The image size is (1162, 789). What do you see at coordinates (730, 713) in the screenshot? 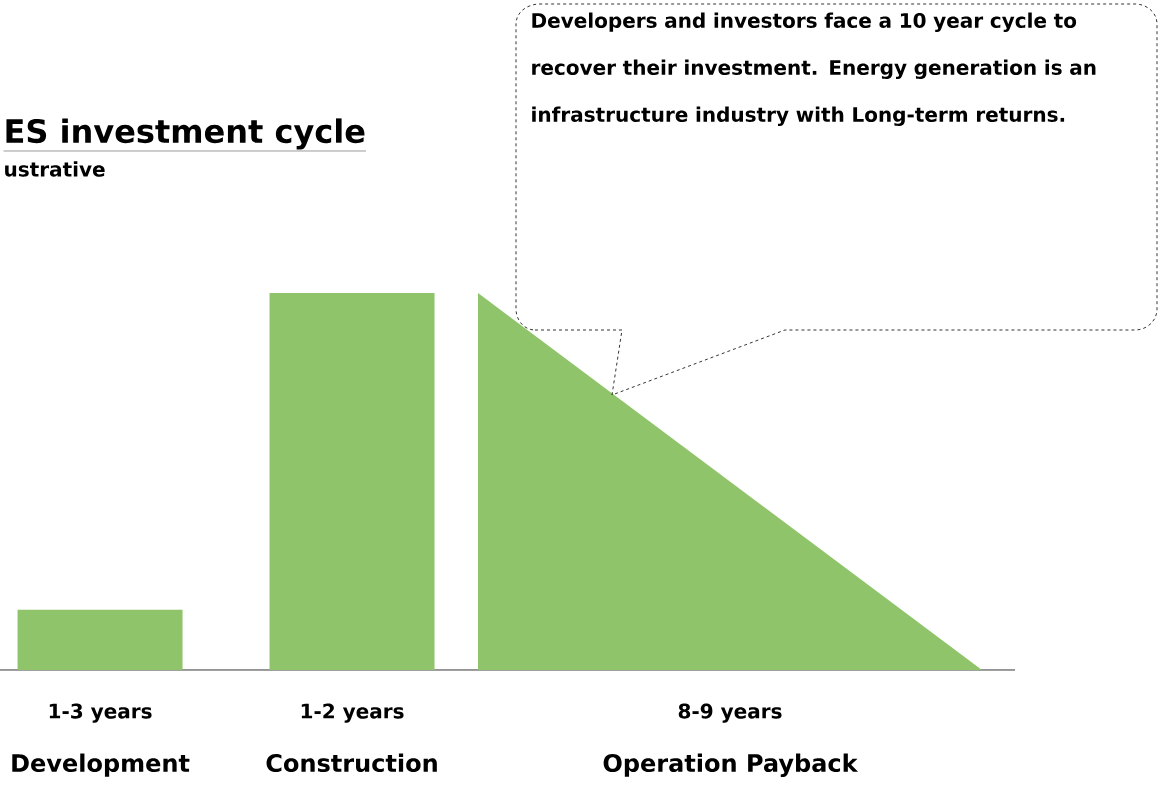
I see `text: 8-9 years` at bounding box center [730, 713].